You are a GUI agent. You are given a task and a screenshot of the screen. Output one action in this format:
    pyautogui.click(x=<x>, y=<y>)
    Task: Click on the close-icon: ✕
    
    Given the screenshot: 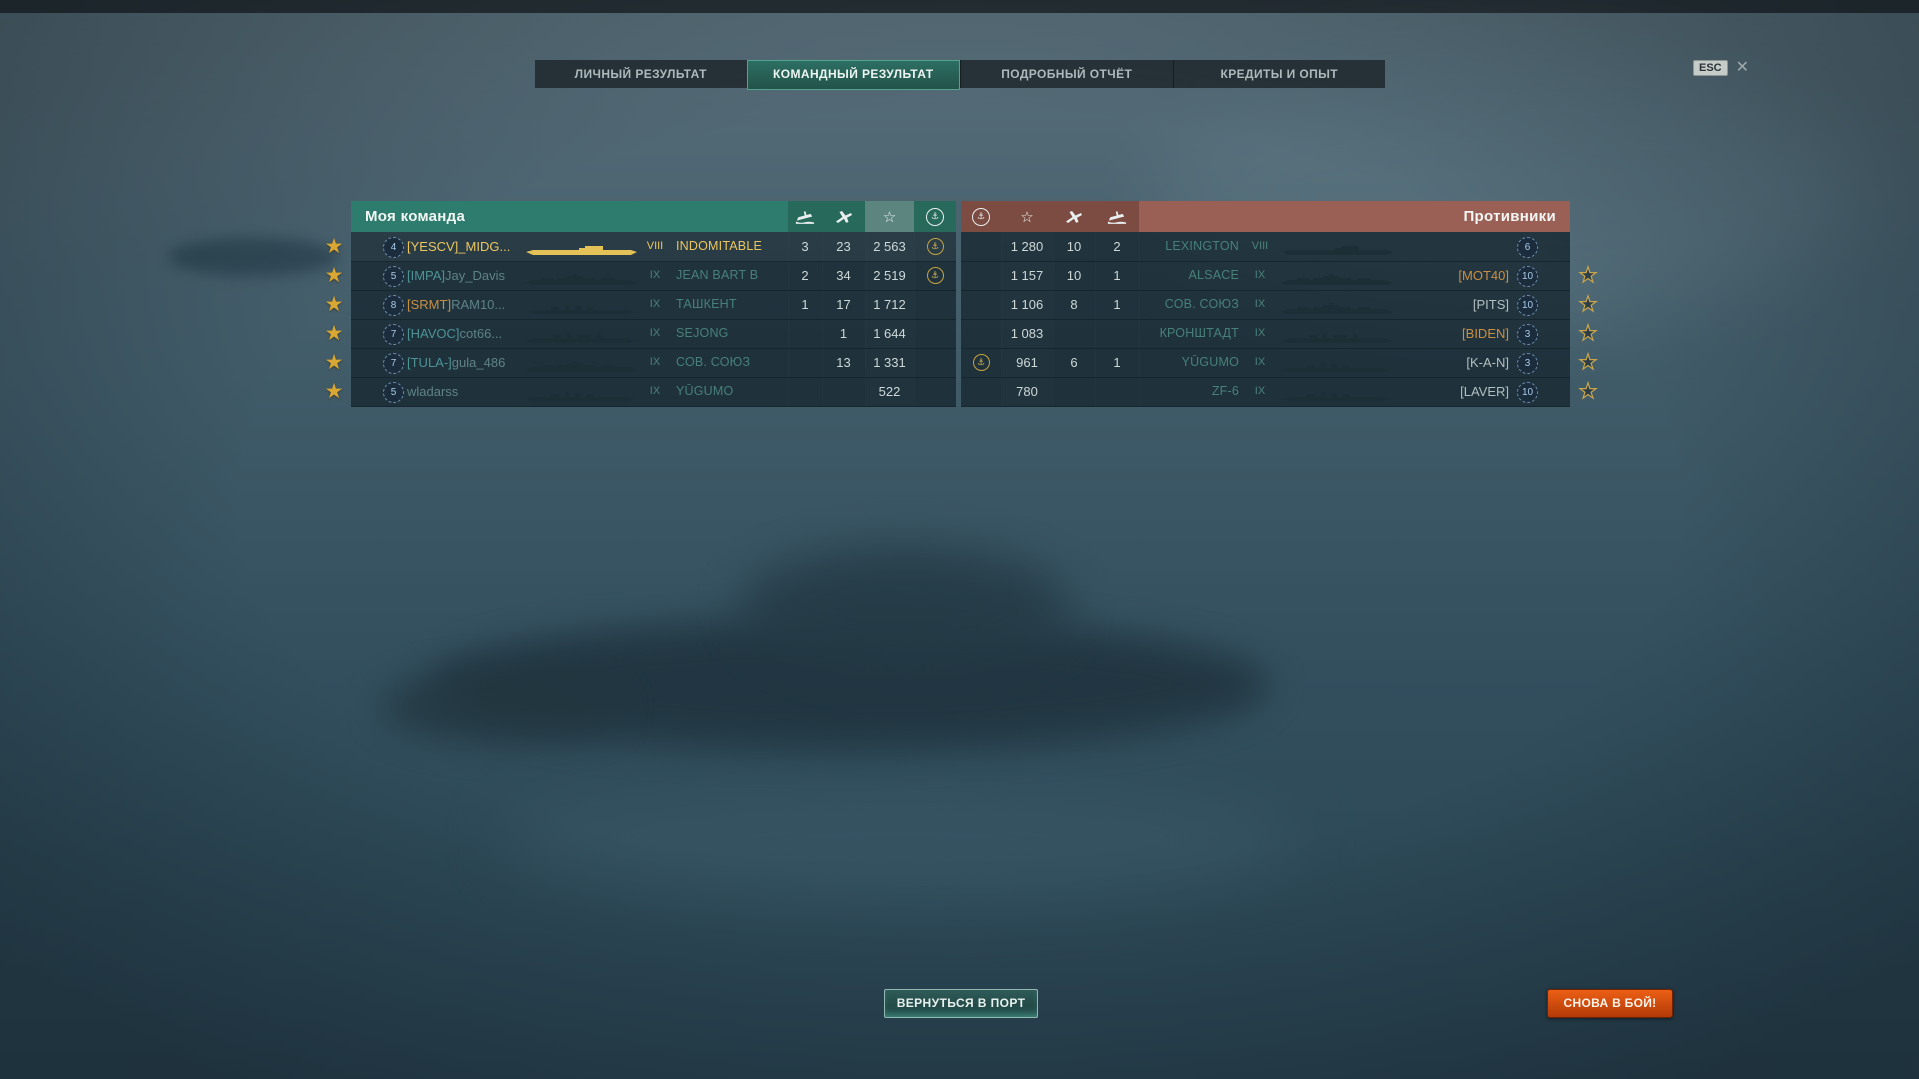 What is the action you would take?
    pyautogui.click(x=1742, y=67)
    